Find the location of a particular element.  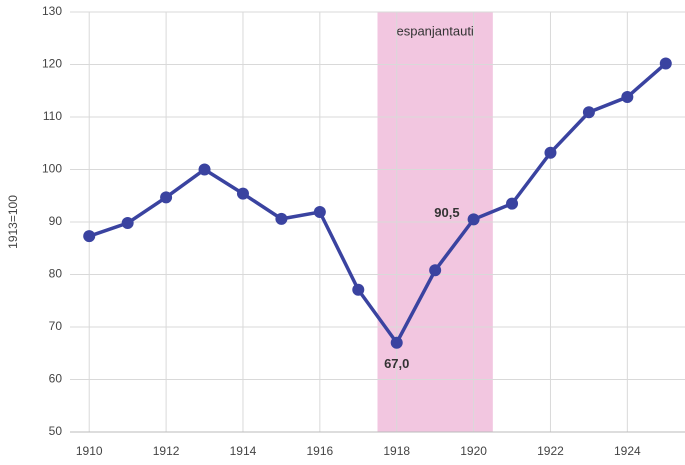

annotation: 90,5 is located at coordinates (446, 212).